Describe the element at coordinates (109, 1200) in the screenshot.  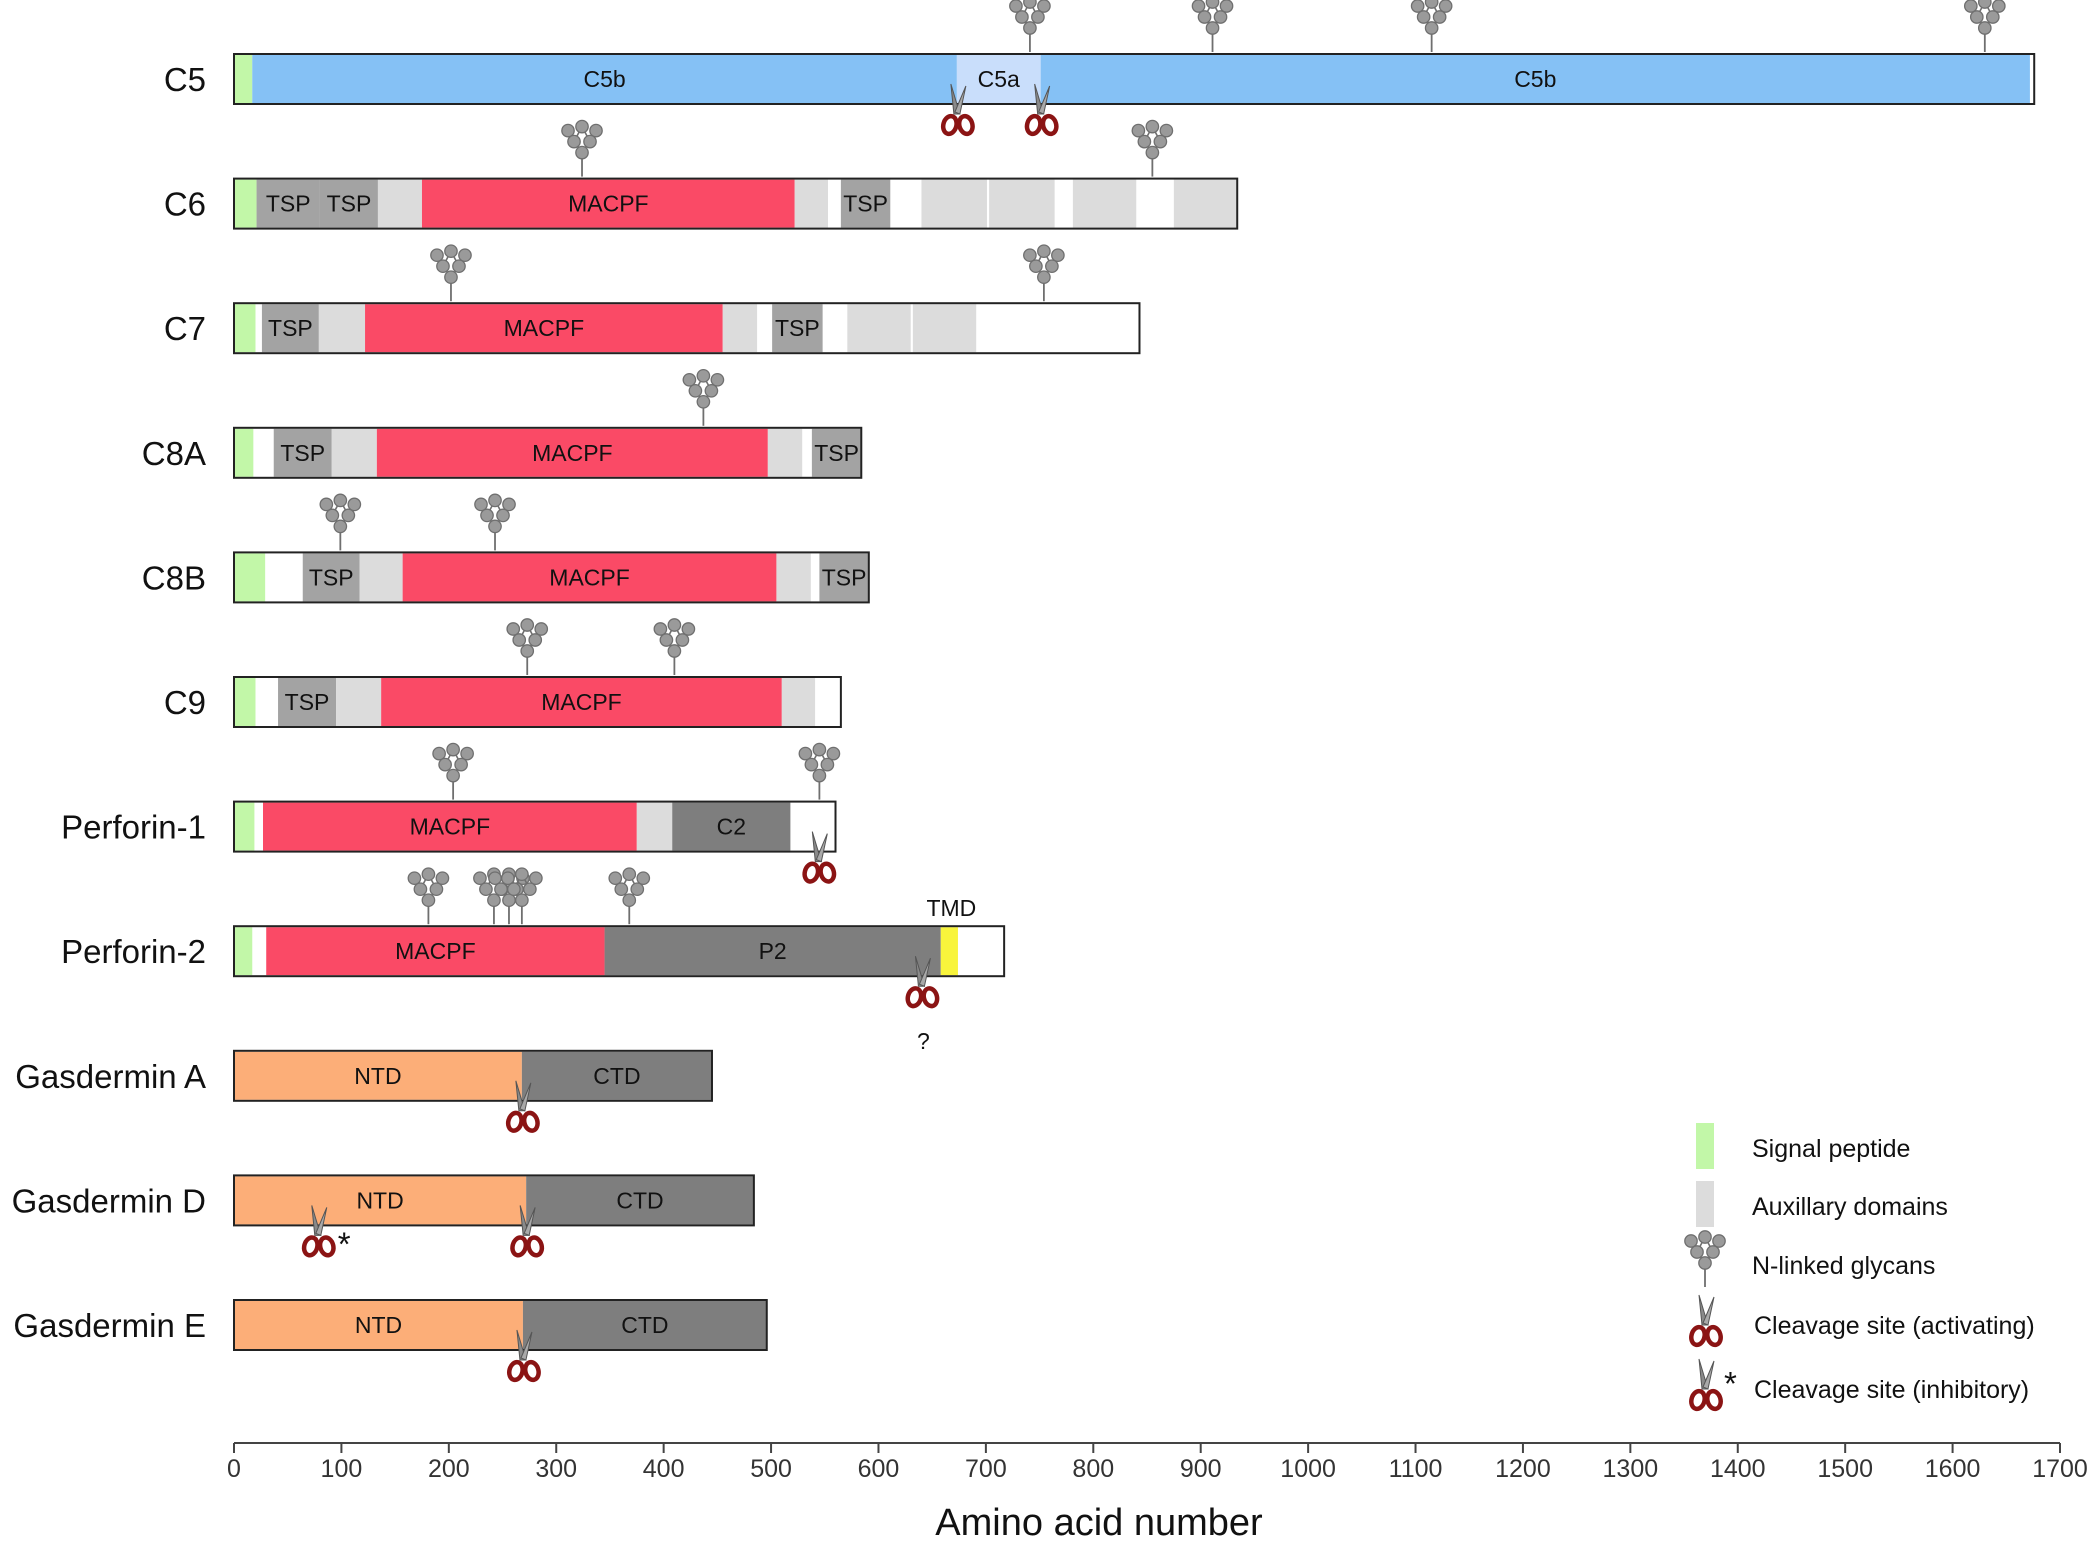
I see `protein-name: Gasdermin D` at that location.